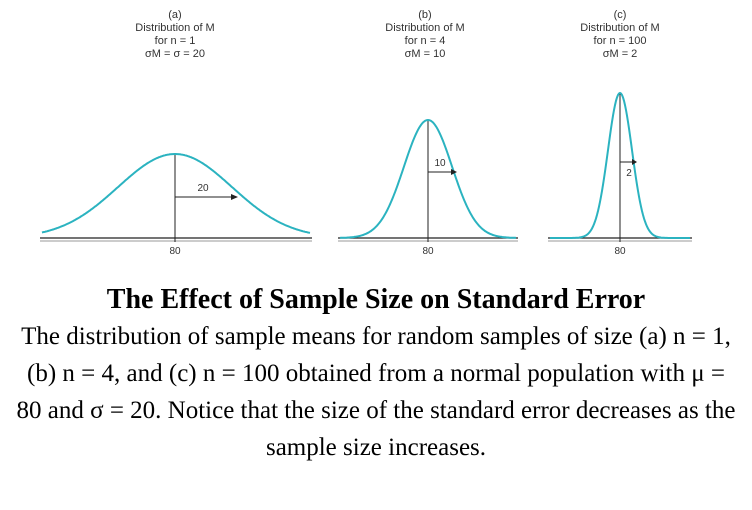  What do you see at coordinates (620, 165) in the screenshot?
I see `panel-c-curve` at bounding box center [620, 165].